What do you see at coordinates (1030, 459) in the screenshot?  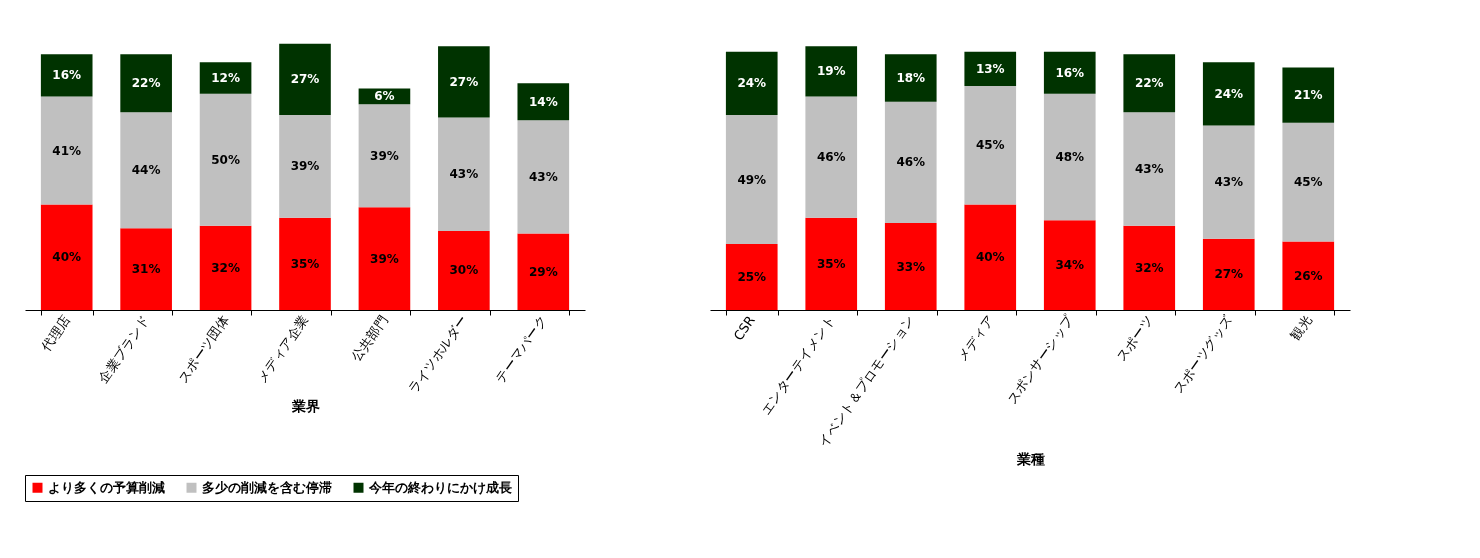 I see `x-axis-title: 業種` at bounding box center [1030, 459].